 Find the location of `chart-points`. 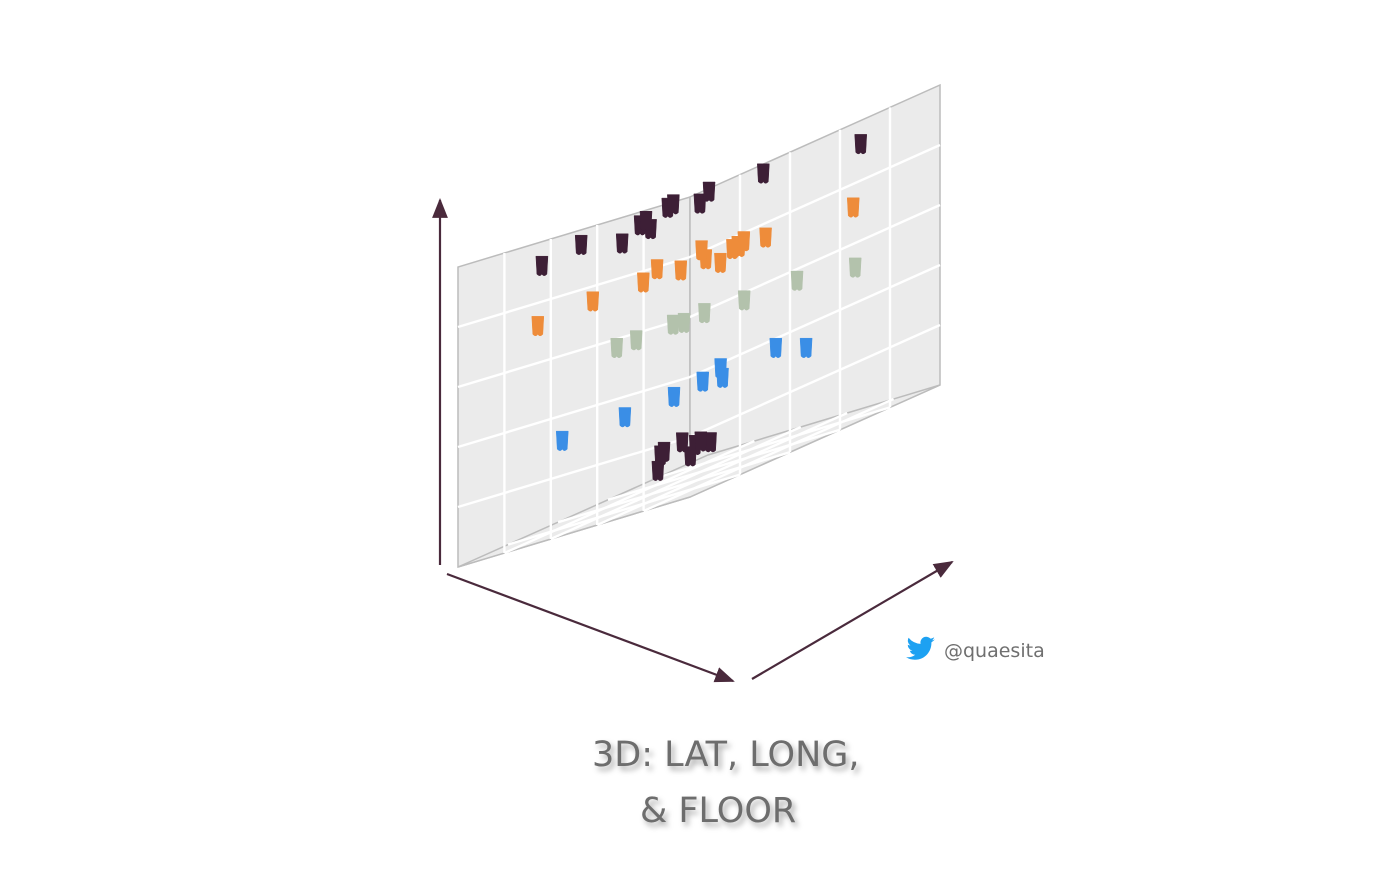

chart-points is located at coordinates (699, 307).